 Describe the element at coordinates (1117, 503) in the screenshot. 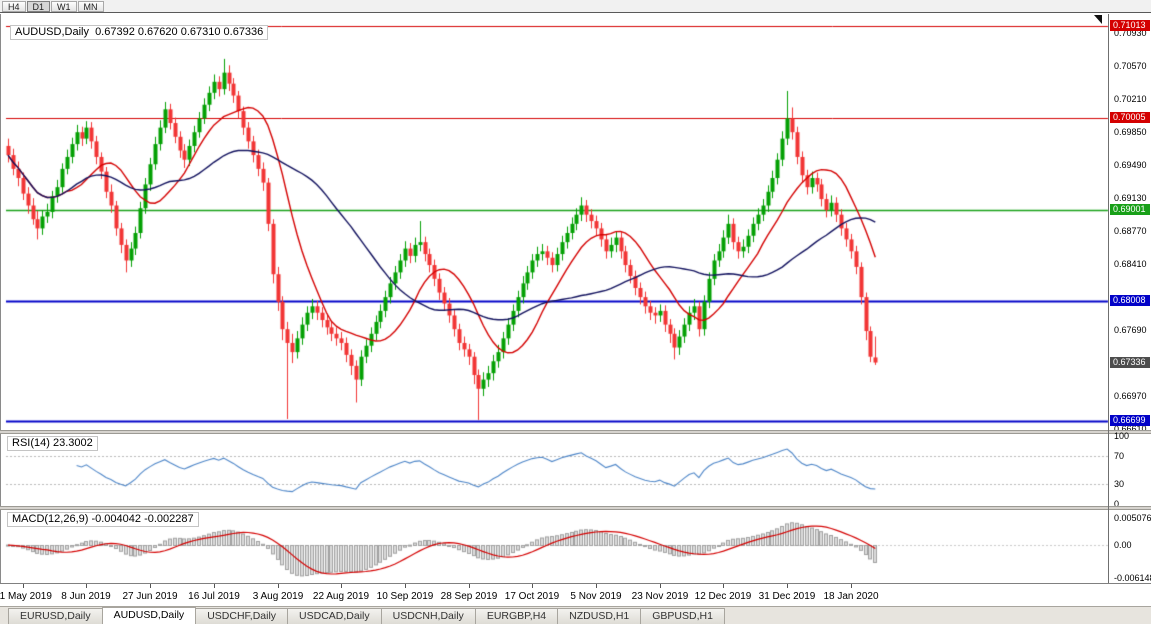

I see `rsi-axis-label: 0` at that location.